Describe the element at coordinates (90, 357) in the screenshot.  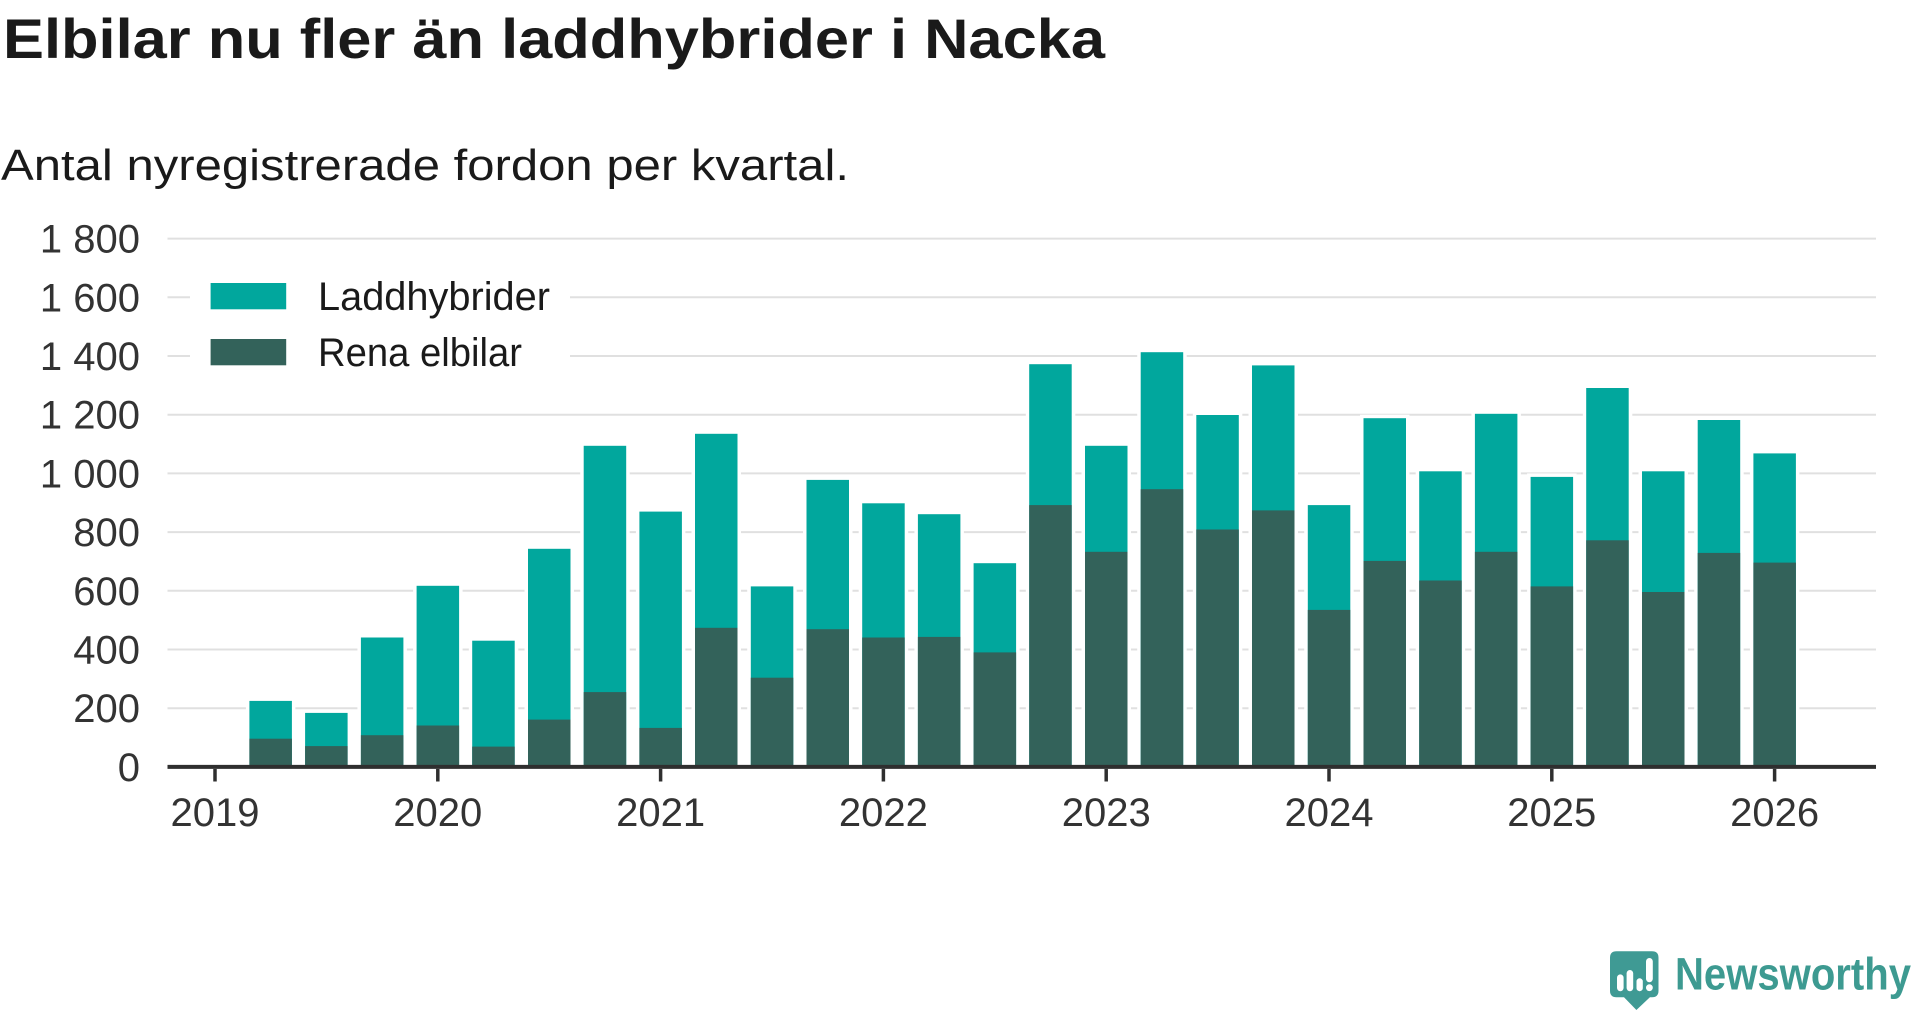
I see `svg-text: 1 400` at that location.